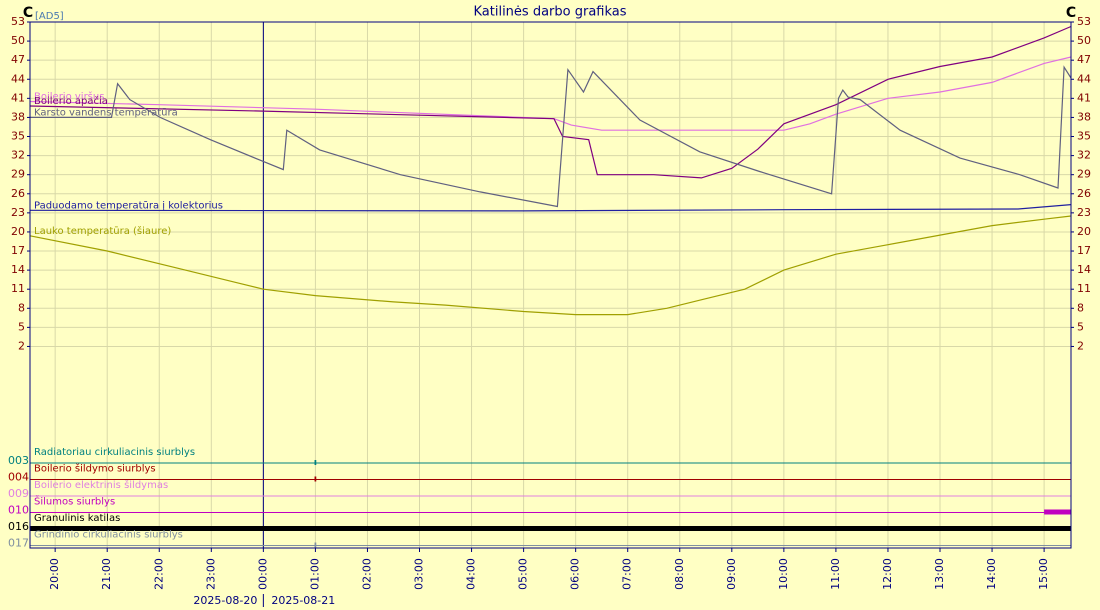 This screenshot has width=1100, height=610. I want to click on y2-tick-label: 44, so click(1084, 78).